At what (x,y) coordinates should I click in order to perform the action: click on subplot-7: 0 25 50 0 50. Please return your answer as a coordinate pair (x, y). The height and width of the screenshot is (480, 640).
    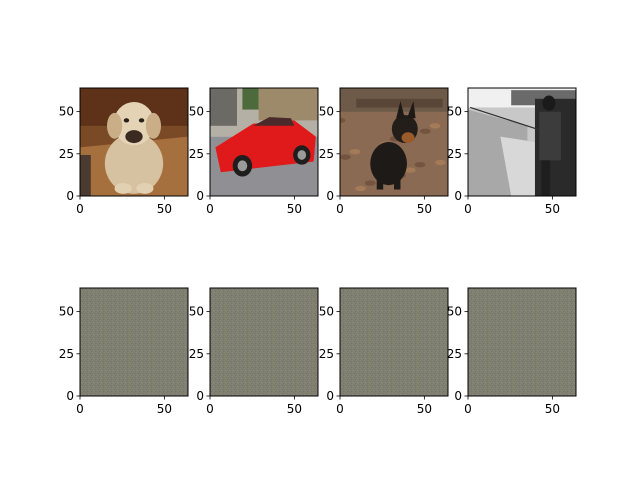
    Looking at the image, I should click on (384, 351).